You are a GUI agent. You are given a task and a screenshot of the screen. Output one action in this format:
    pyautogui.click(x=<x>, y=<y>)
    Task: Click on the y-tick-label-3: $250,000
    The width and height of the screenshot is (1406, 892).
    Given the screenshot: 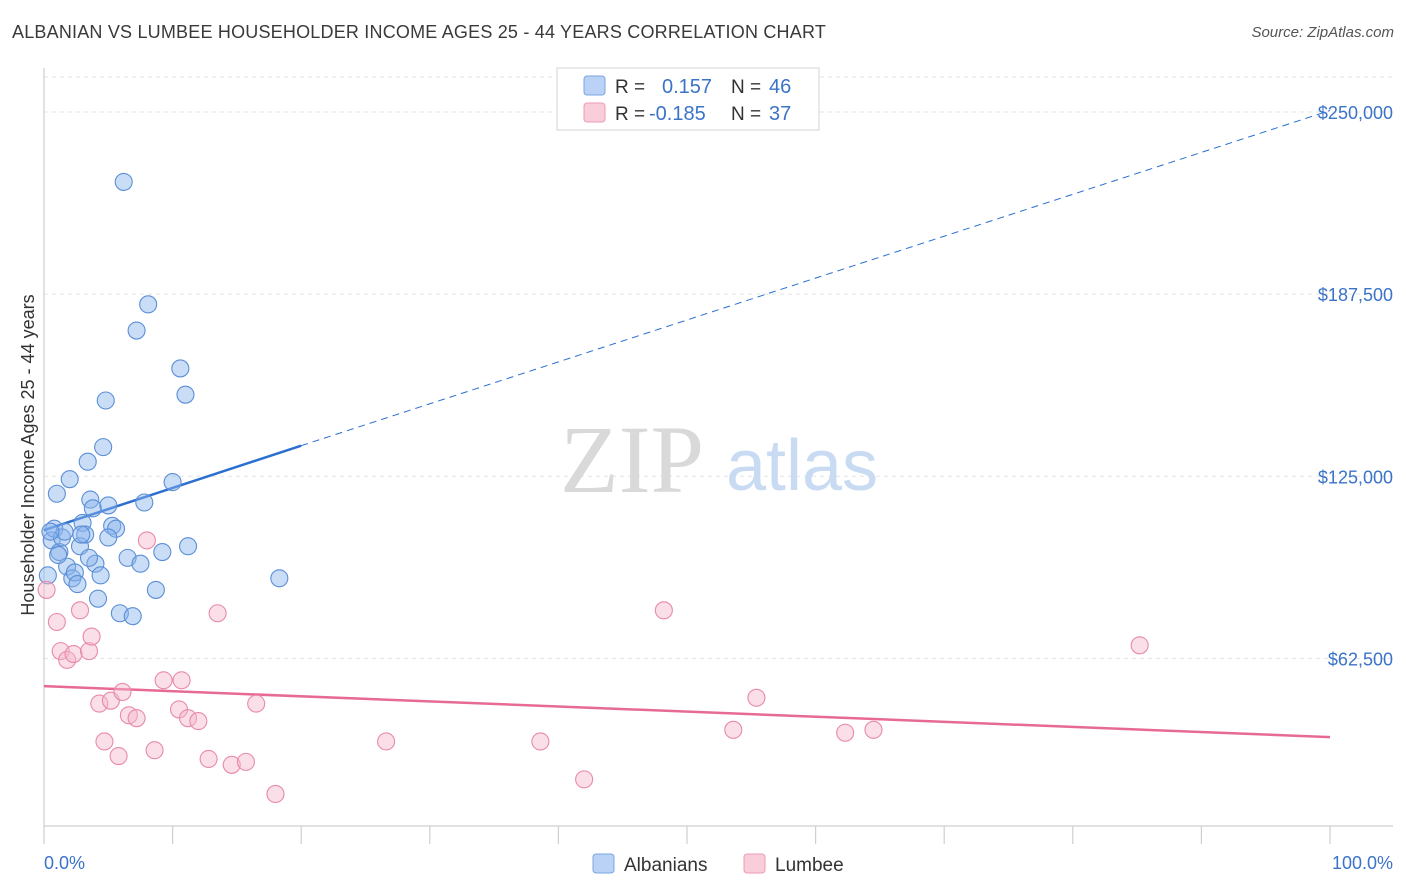 What is the action you would take?
    pyautogui.click(x=1355, y=113)
    